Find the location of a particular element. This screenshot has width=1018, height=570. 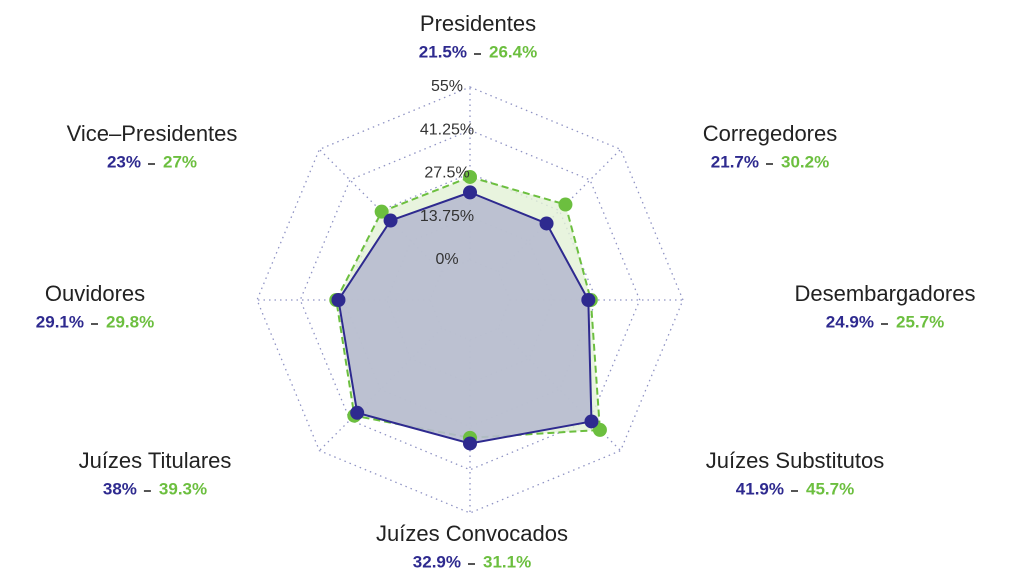

value-label-group: 38% 39.3% is located at coordinates (155, 488).